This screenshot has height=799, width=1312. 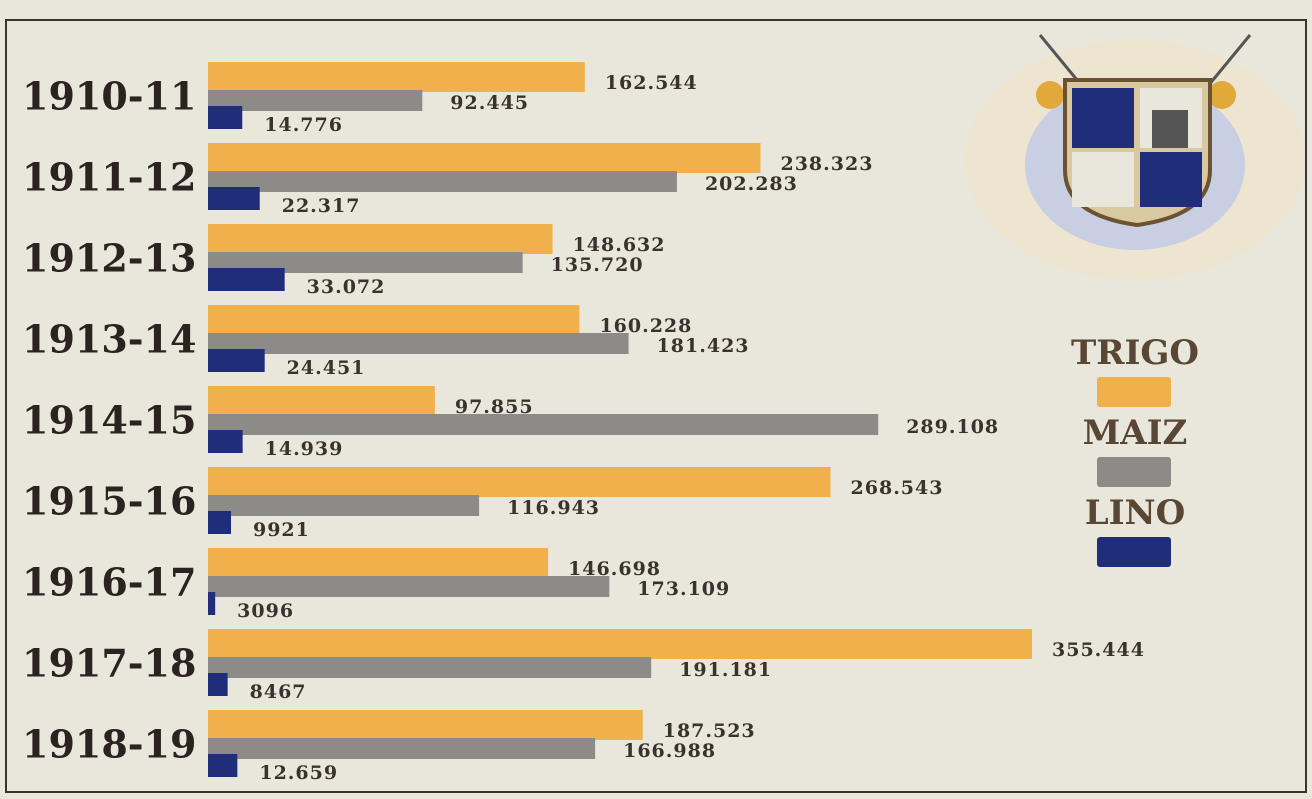 I want to click on legend-label: LINO, so click(x=1135, y=513).